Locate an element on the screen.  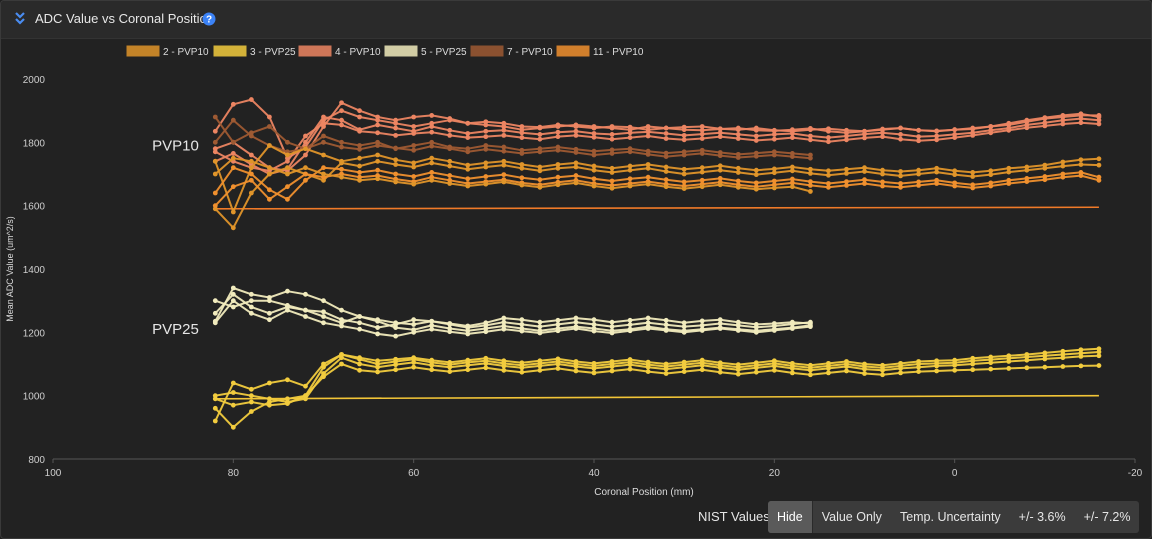
nist-value-only-button: Value Only is located at coordinates (851, 517).